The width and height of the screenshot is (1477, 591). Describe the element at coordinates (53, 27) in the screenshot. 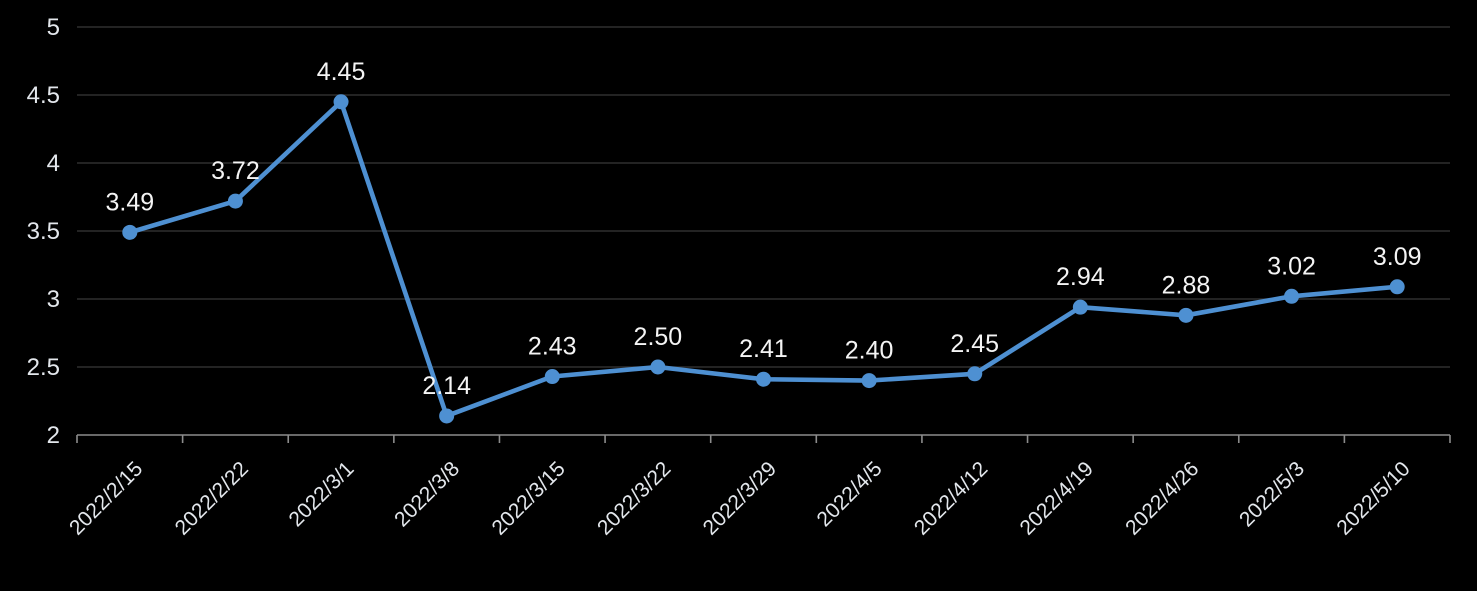

I see `y-axis-tick-label: 5` at that location.